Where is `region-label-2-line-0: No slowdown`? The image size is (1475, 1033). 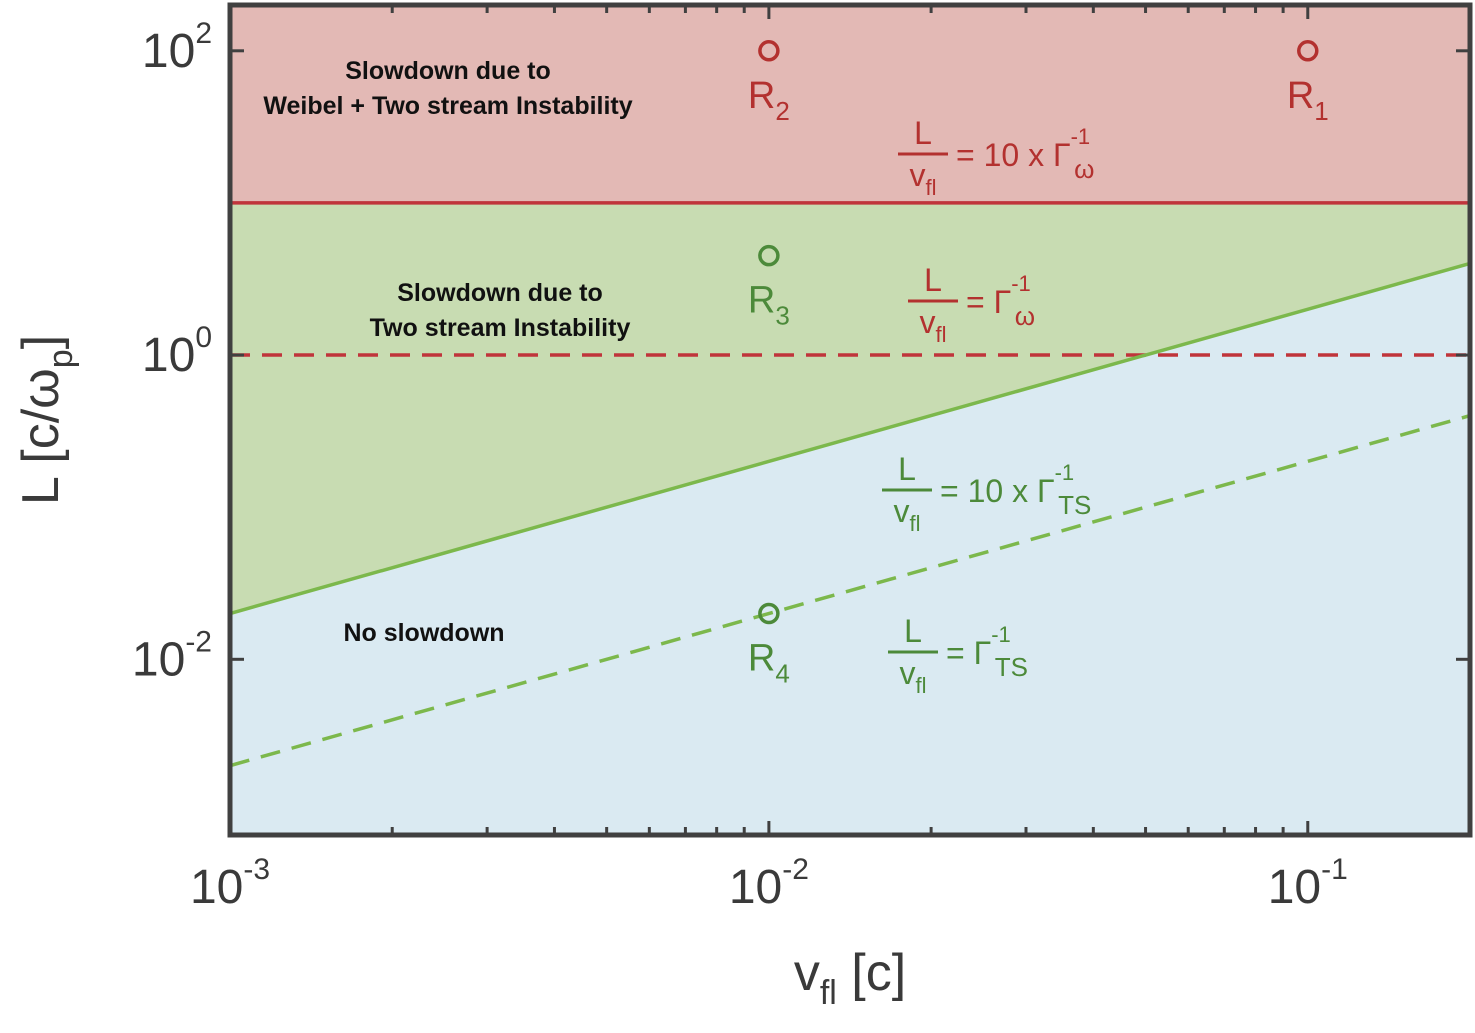 region-label-2-line-0: No slowdown is located at coordinates (423, 633).